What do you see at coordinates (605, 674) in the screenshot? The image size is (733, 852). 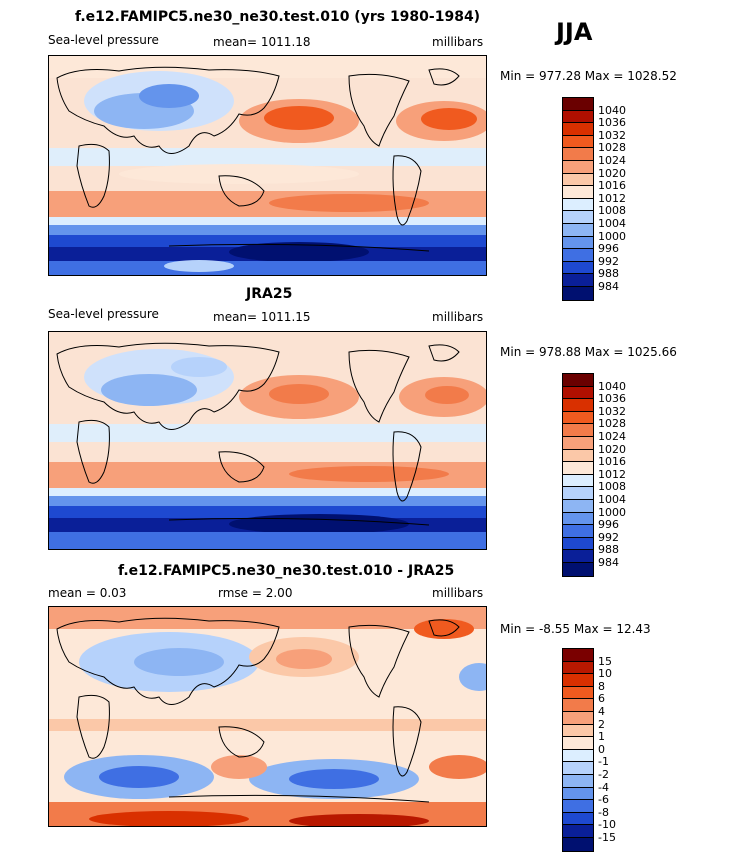 I see `colorbar-level-label: 10` at bounding box center [605, 674].